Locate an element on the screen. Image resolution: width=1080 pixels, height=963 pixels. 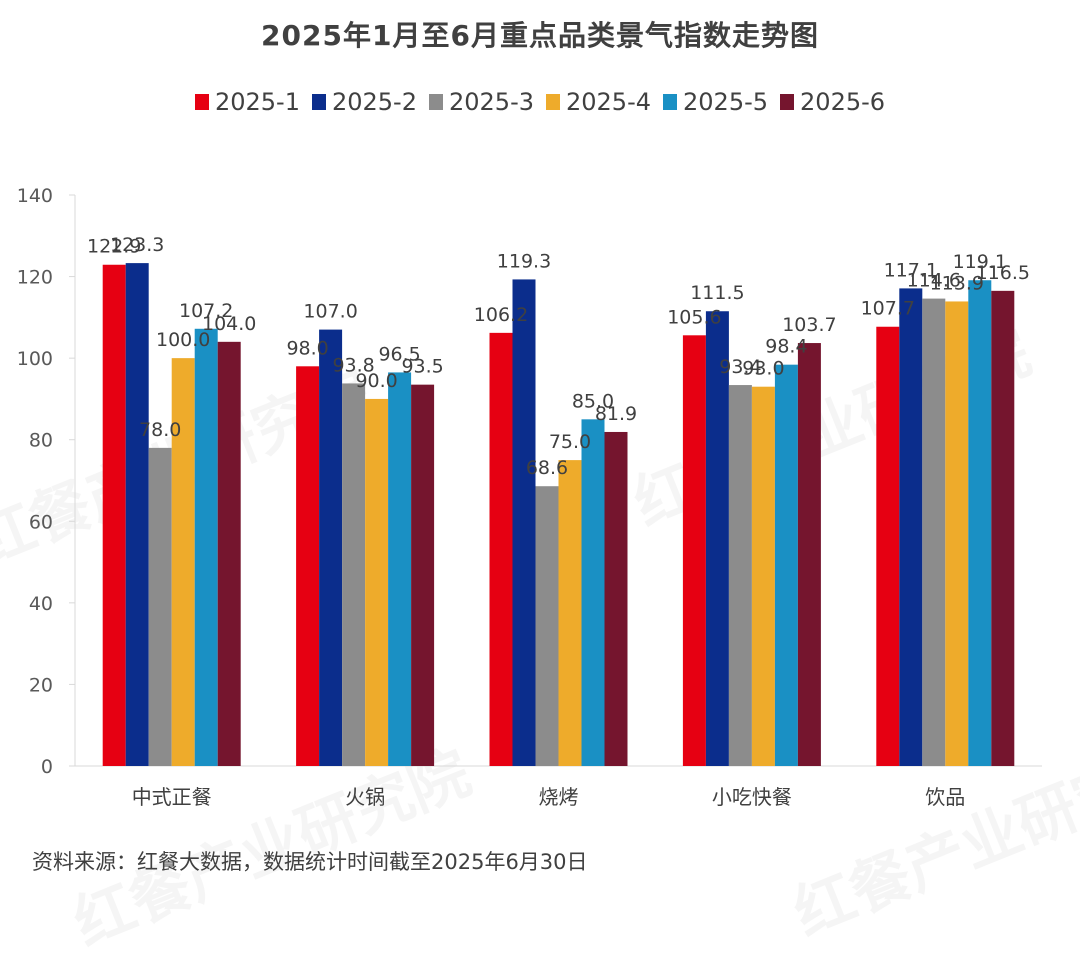
x-tick-label: 中式正餐 is located at coordinates (172, 797).